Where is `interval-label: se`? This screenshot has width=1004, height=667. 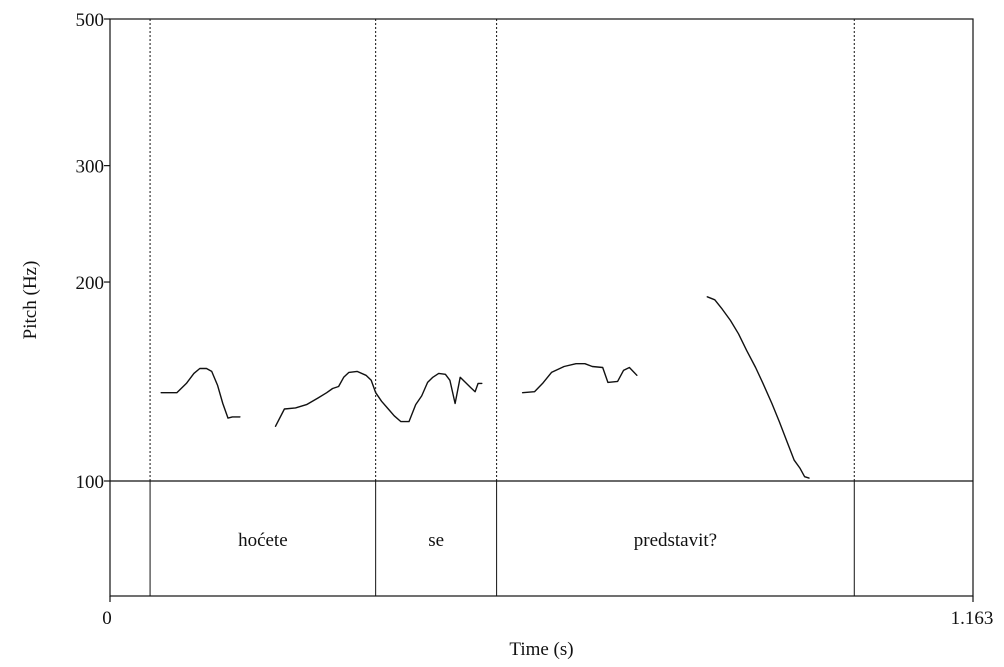 interval-label: se is located at coordinates (436, 540).